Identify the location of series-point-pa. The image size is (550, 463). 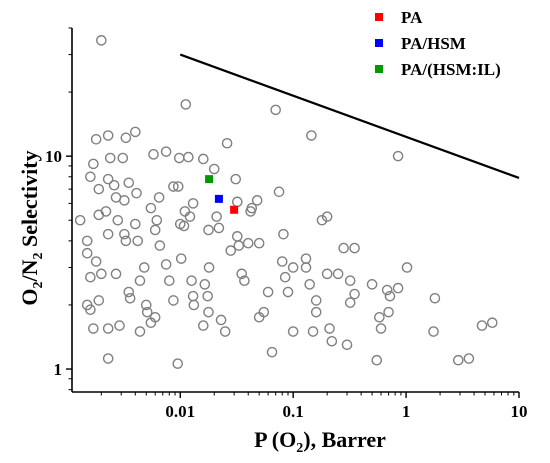
(234, 209).